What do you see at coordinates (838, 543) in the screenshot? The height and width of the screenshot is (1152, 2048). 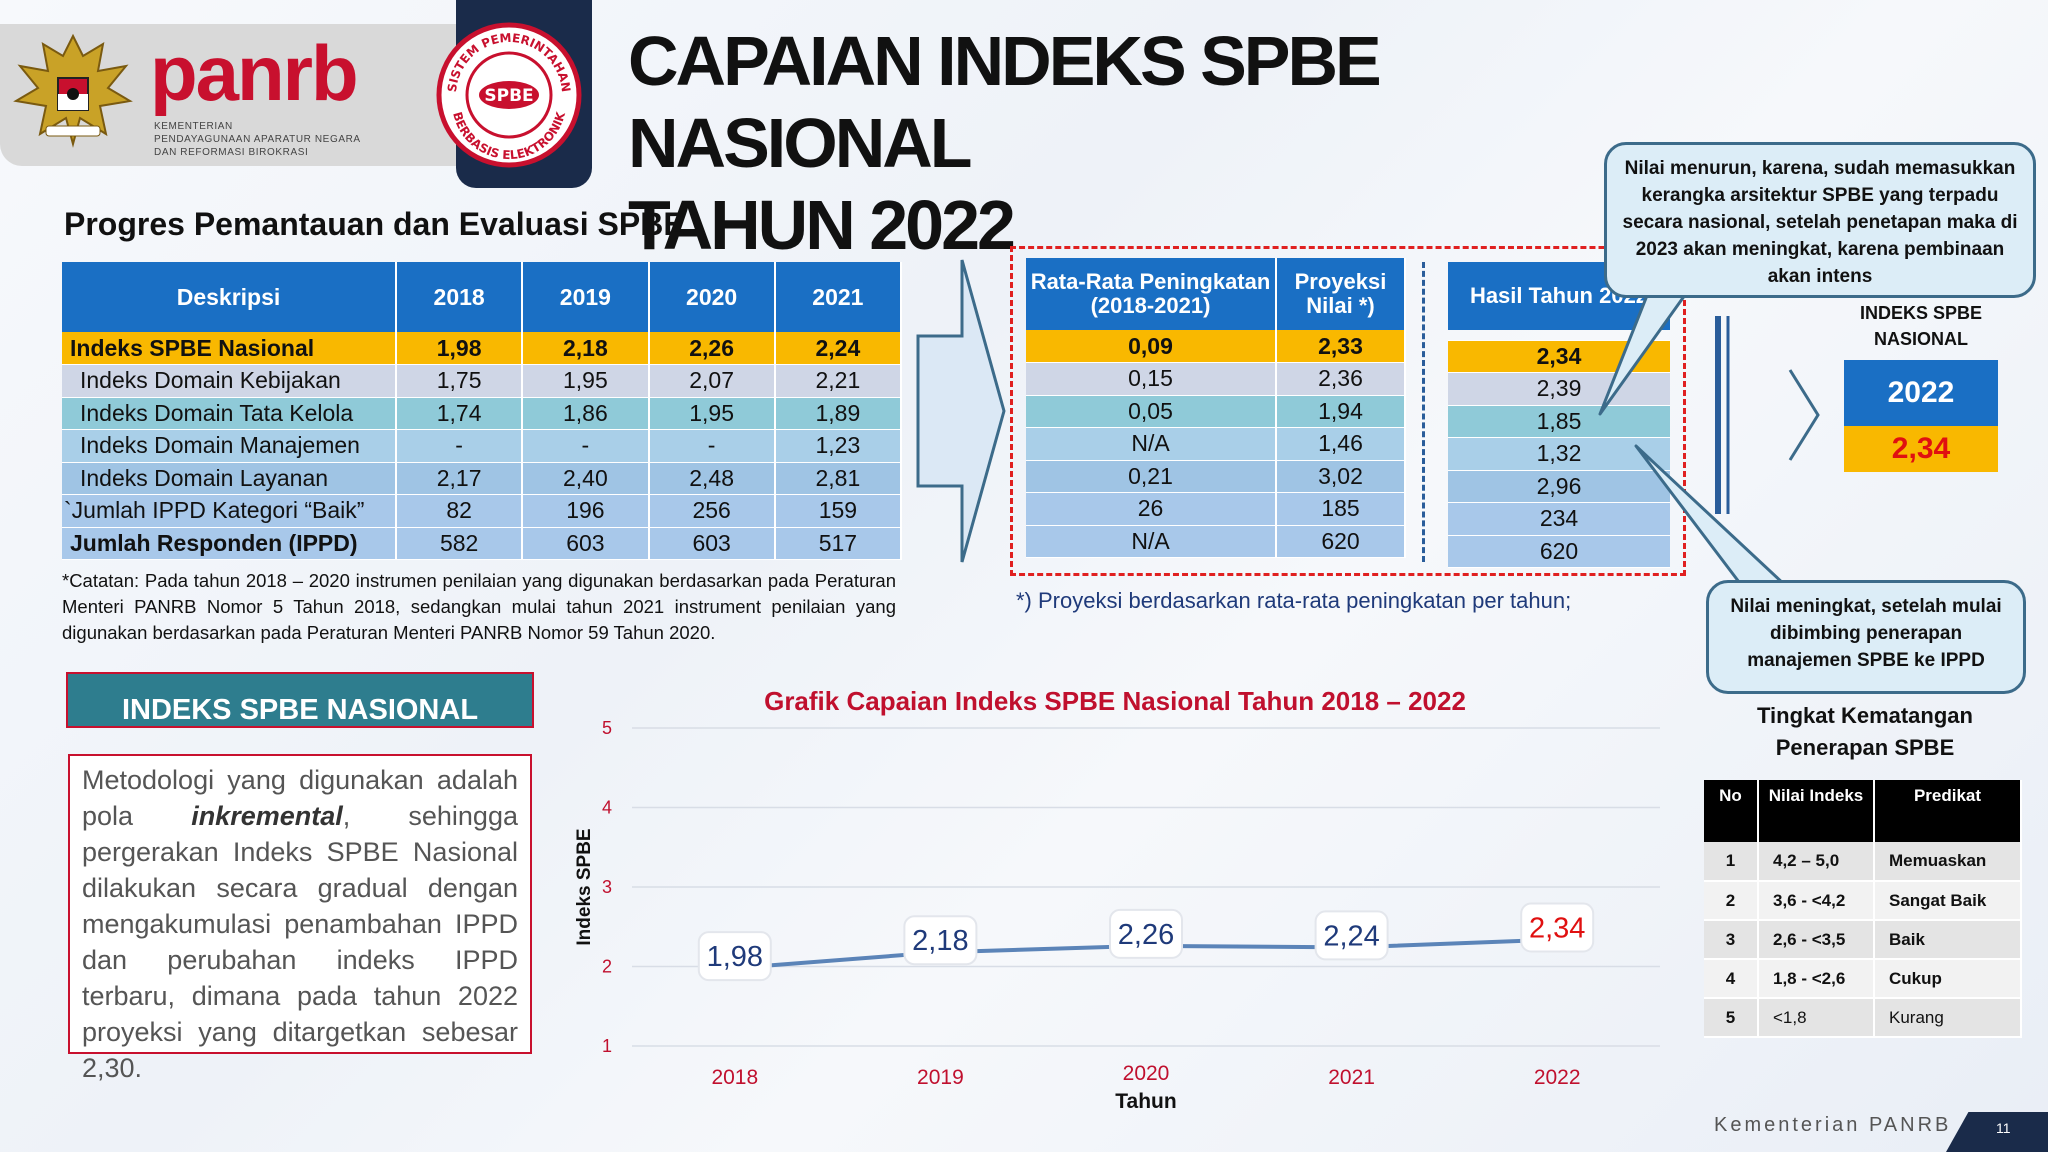 I see `progress-cell: 517` at bounding box center [838, 543].